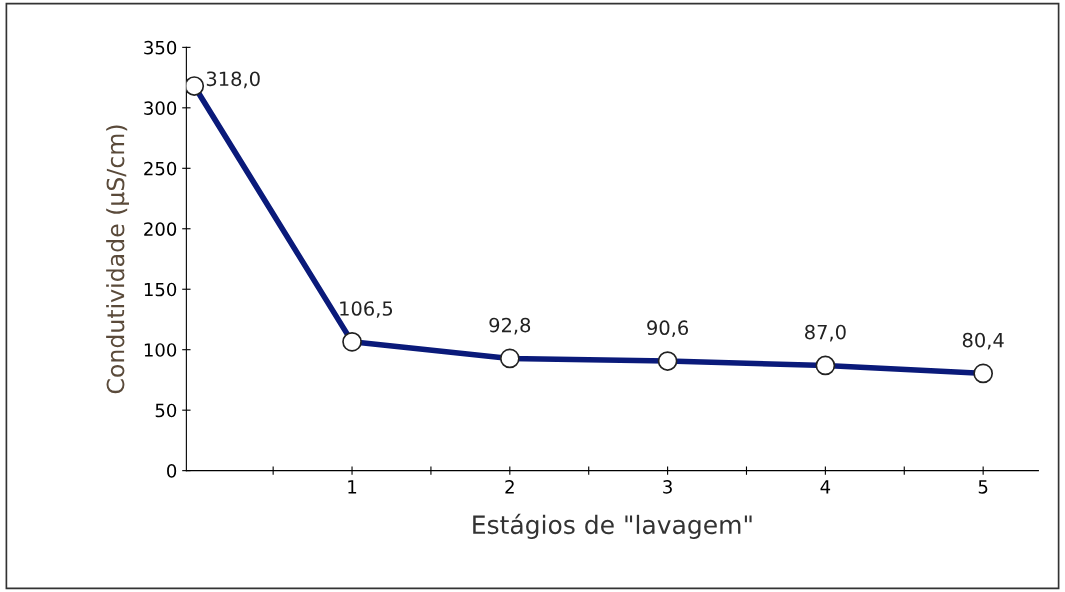 Image resolution: width=1065 pixels, height=592 pixels. What do you see at coordinates (160, 350) in the screenshot?
I see `y-tick-label: 100` at bounding box center [160, 350].